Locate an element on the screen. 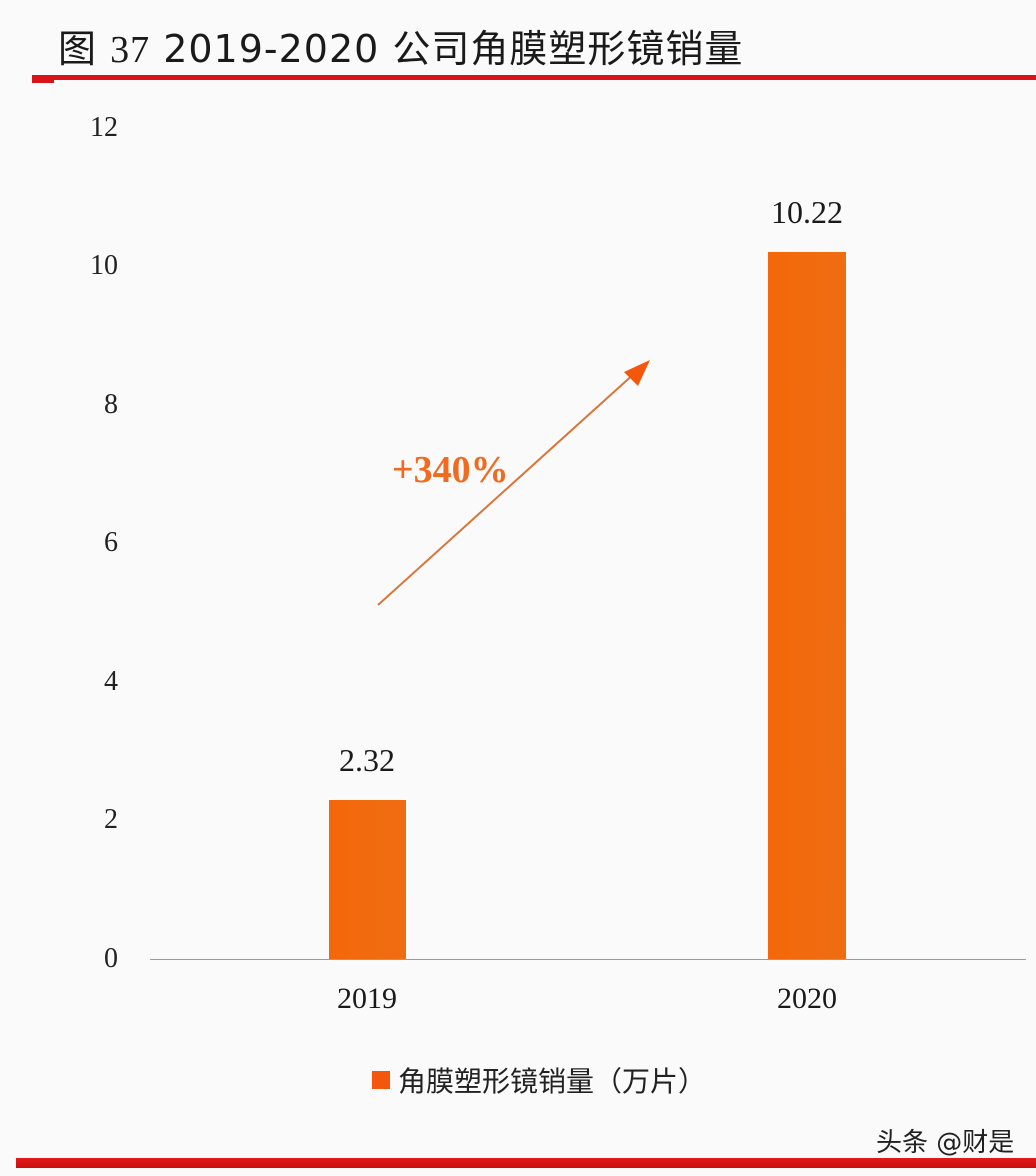 The image size is (1036, 1176). y-tick-12: 12 is located at coordinates (104, 127).